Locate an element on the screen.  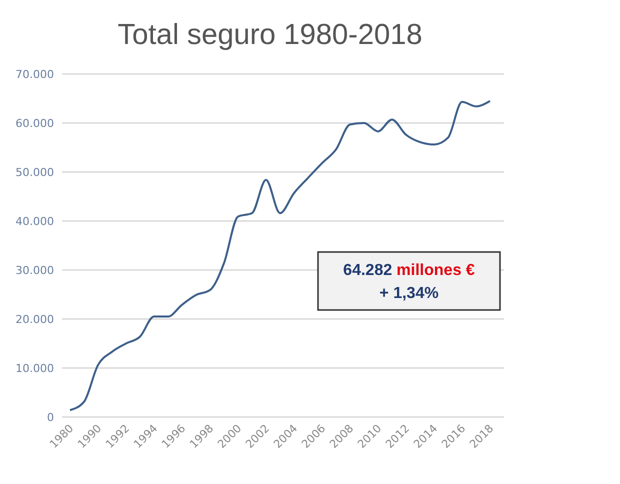
y-tick-label: 10.000 is located at coordinates (35, 368).